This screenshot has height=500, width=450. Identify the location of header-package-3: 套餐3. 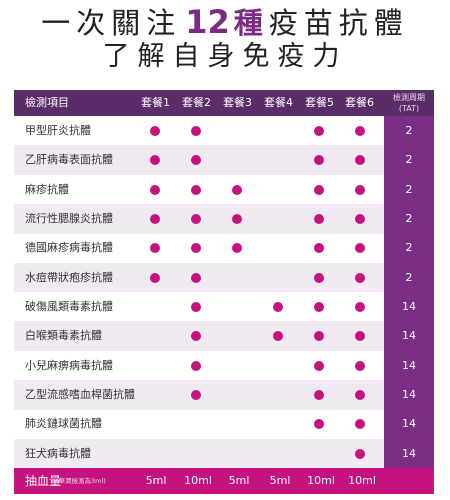
(237, 102).